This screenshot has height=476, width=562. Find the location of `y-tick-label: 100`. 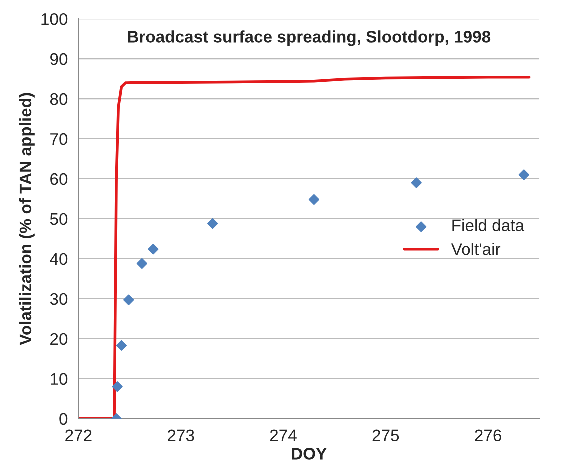

y-tick-label: 100 is located at coordinates (55, 19).